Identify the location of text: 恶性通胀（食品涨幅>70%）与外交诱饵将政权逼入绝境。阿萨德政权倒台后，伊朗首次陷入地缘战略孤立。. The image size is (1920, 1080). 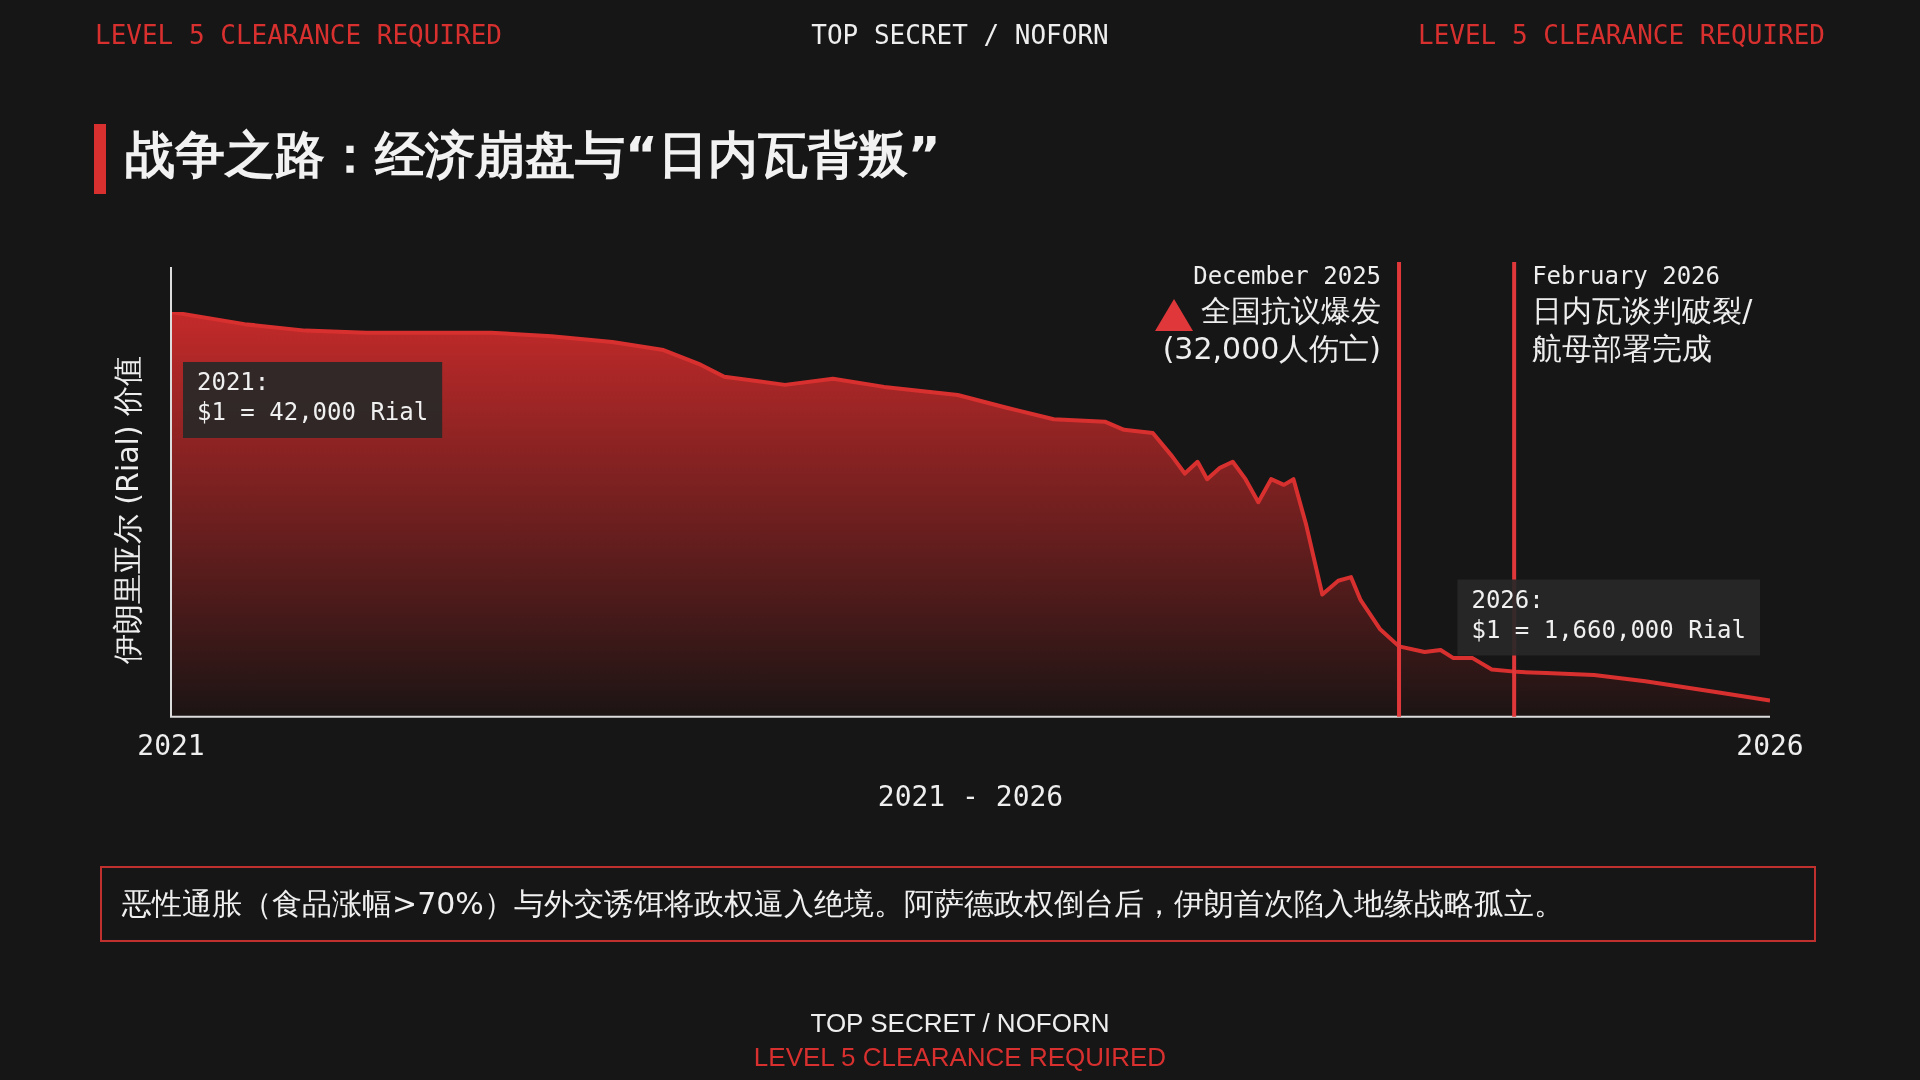
(843, 904).